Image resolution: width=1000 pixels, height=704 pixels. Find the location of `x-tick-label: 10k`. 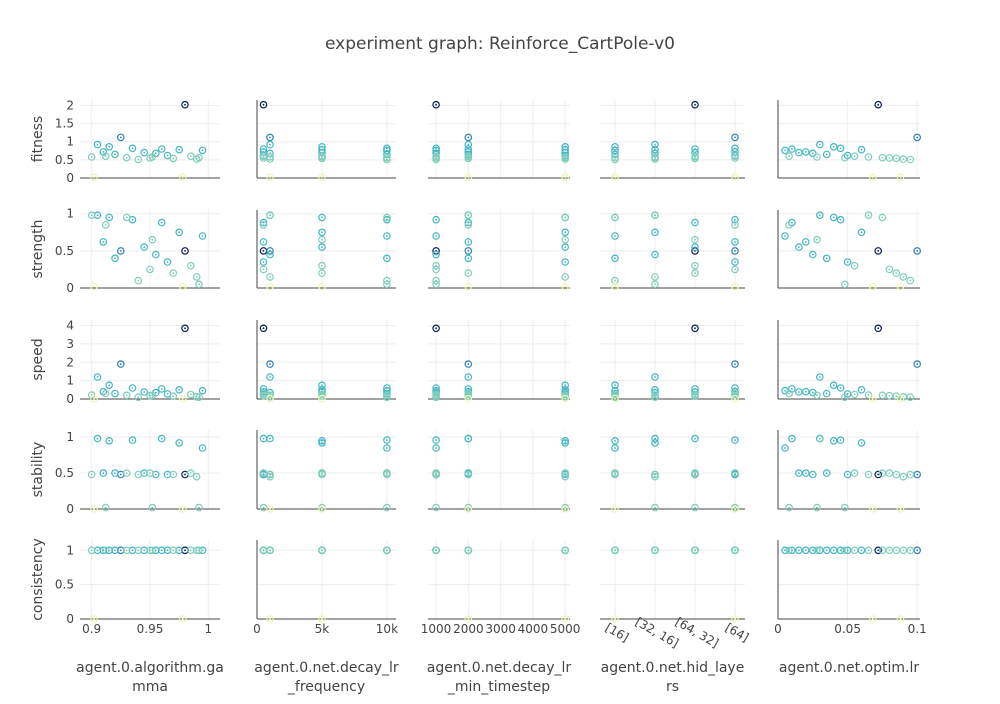

x-tick-label: 10k is located at coordinates (387, 629).